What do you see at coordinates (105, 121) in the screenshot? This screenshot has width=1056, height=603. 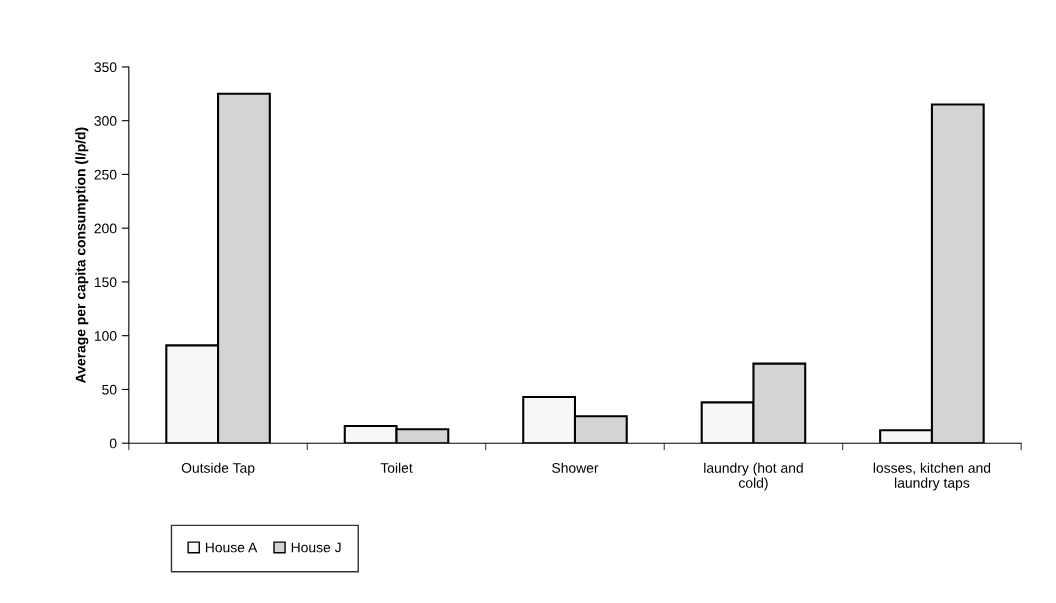 I see `y-tick-label: 300` at bounding box center [105, 121].